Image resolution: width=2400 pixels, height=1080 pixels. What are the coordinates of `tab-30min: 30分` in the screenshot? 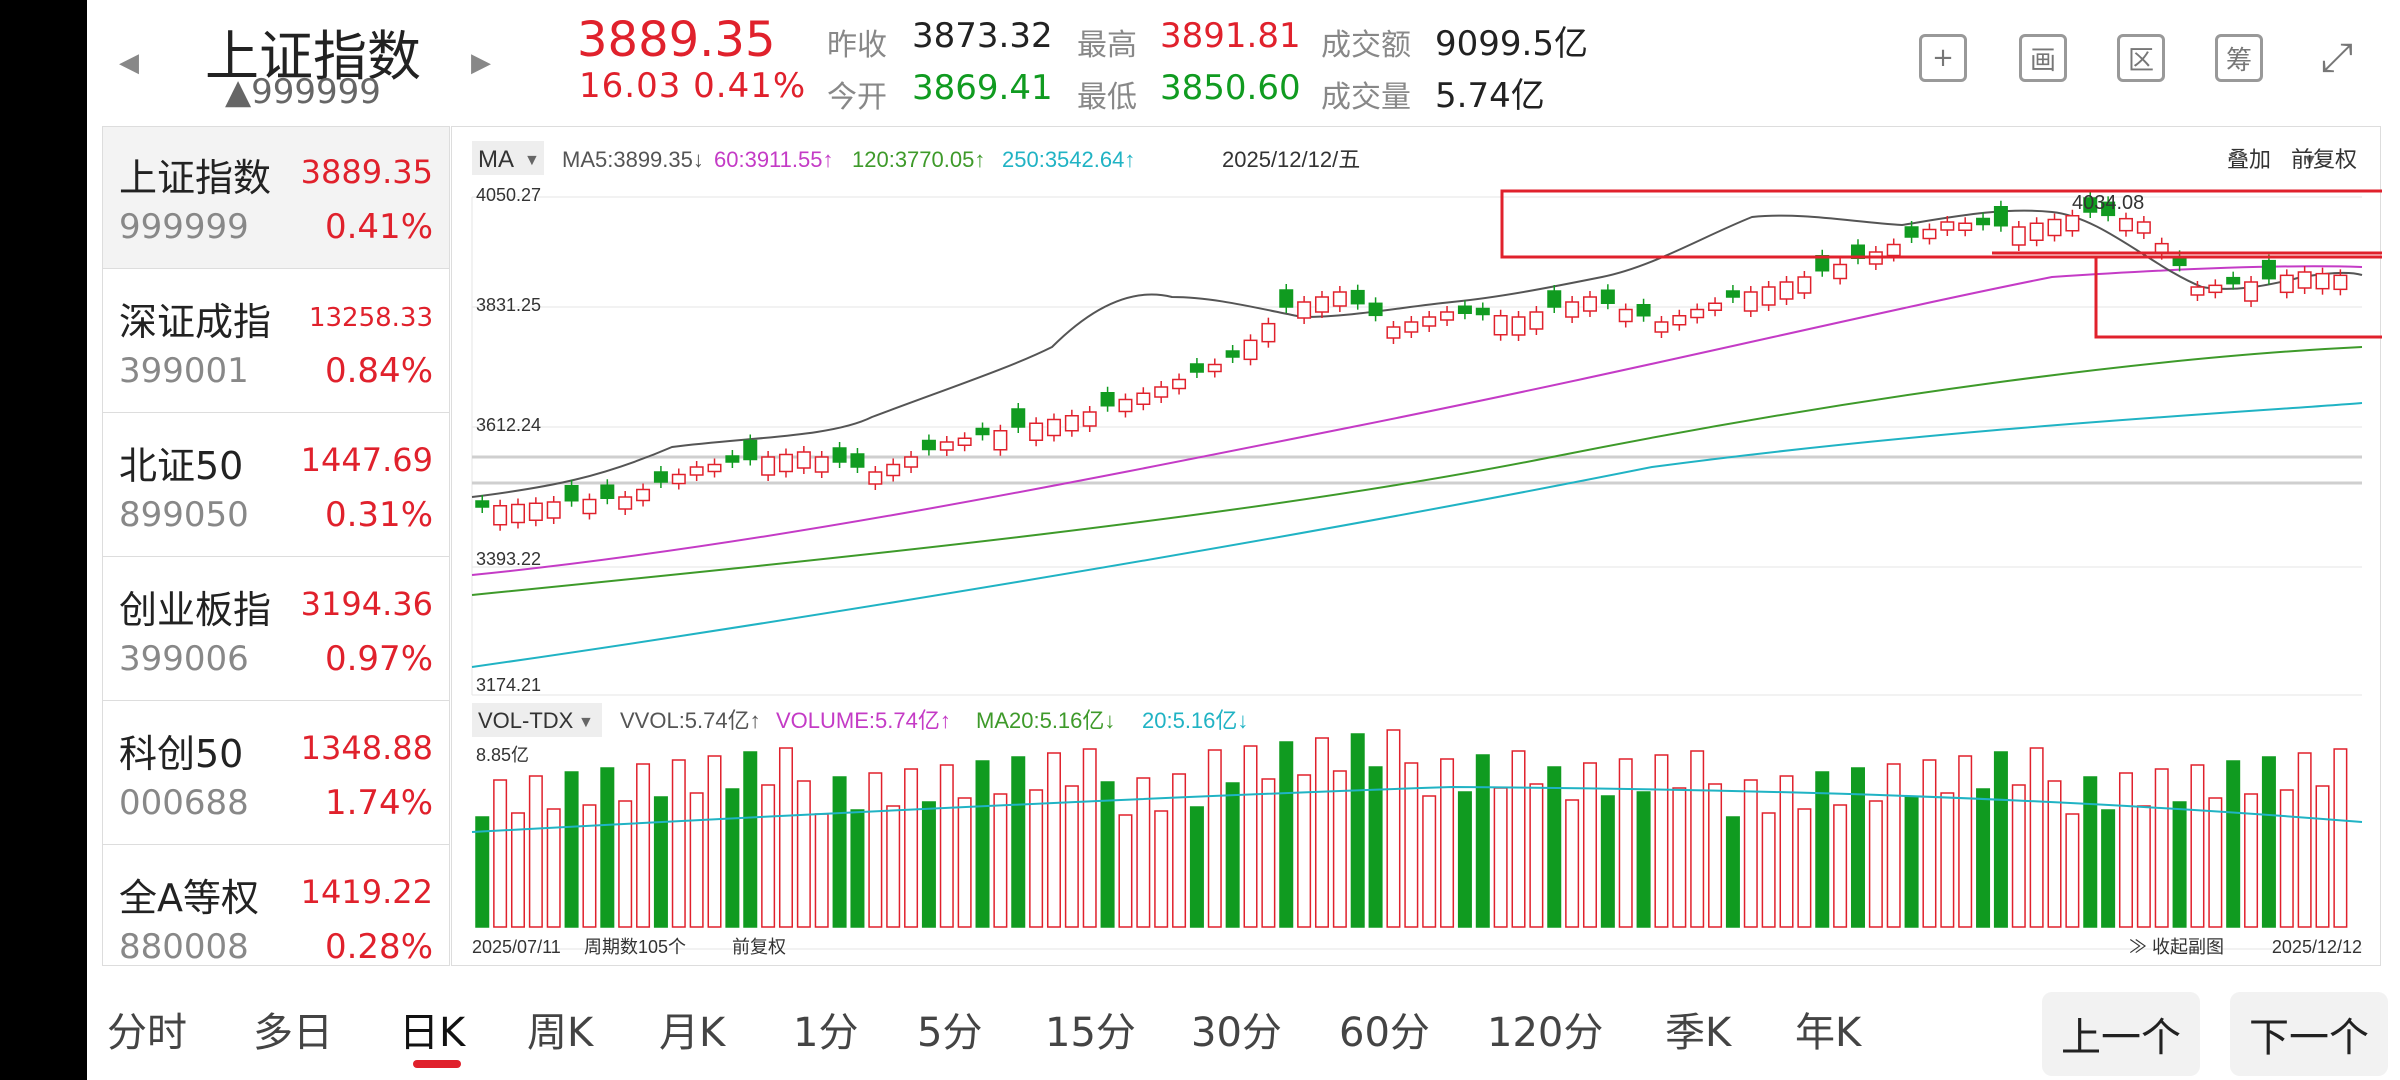 It's located at (1236, 1033).